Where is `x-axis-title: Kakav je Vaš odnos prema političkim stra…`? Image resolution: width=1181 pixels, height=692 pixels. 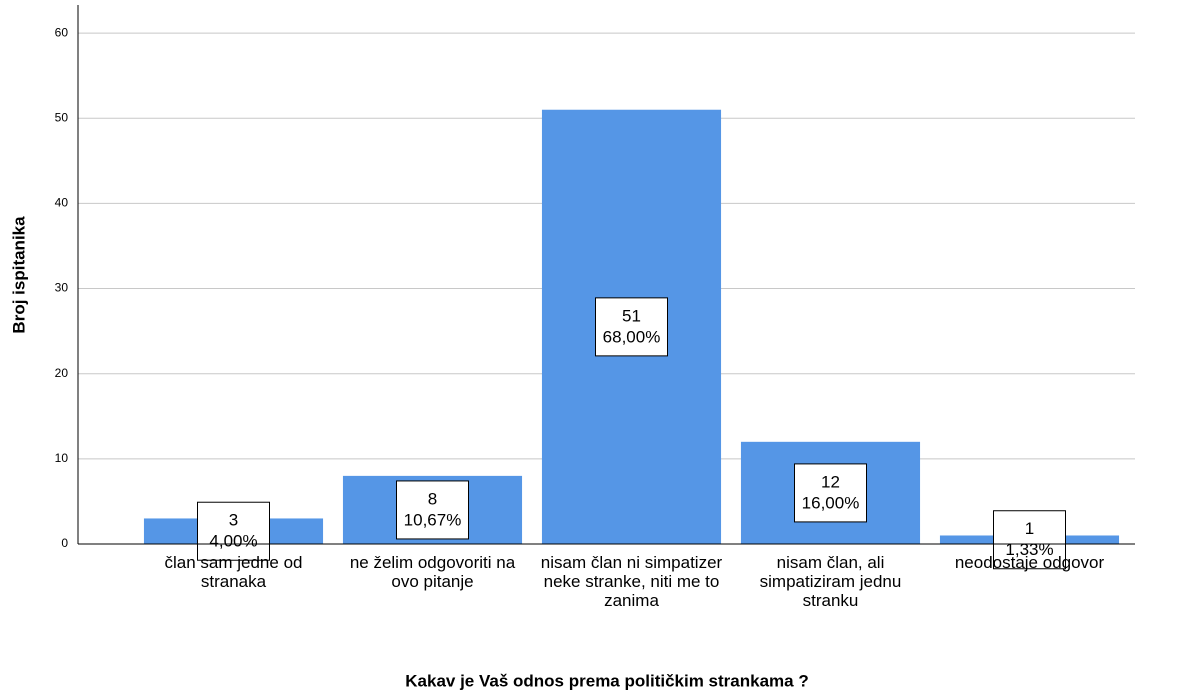 x-axis-title: Kakav je Vaš odnos prema političkim stra… is located at coordinates (606, 680).